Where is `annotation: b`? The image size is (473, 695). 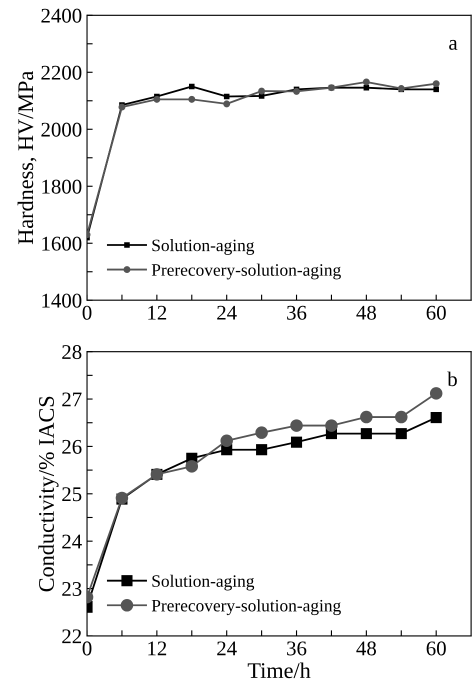 annotation: b is located at coordinates (452, 379).